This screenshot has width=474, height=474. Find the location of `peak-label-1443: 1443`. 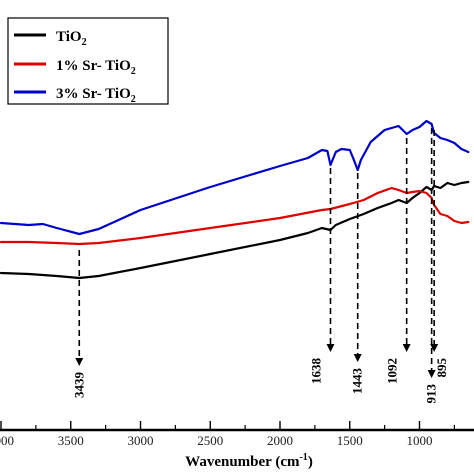

peak-label-1443: 1443 is located at coordinates (357, 381).